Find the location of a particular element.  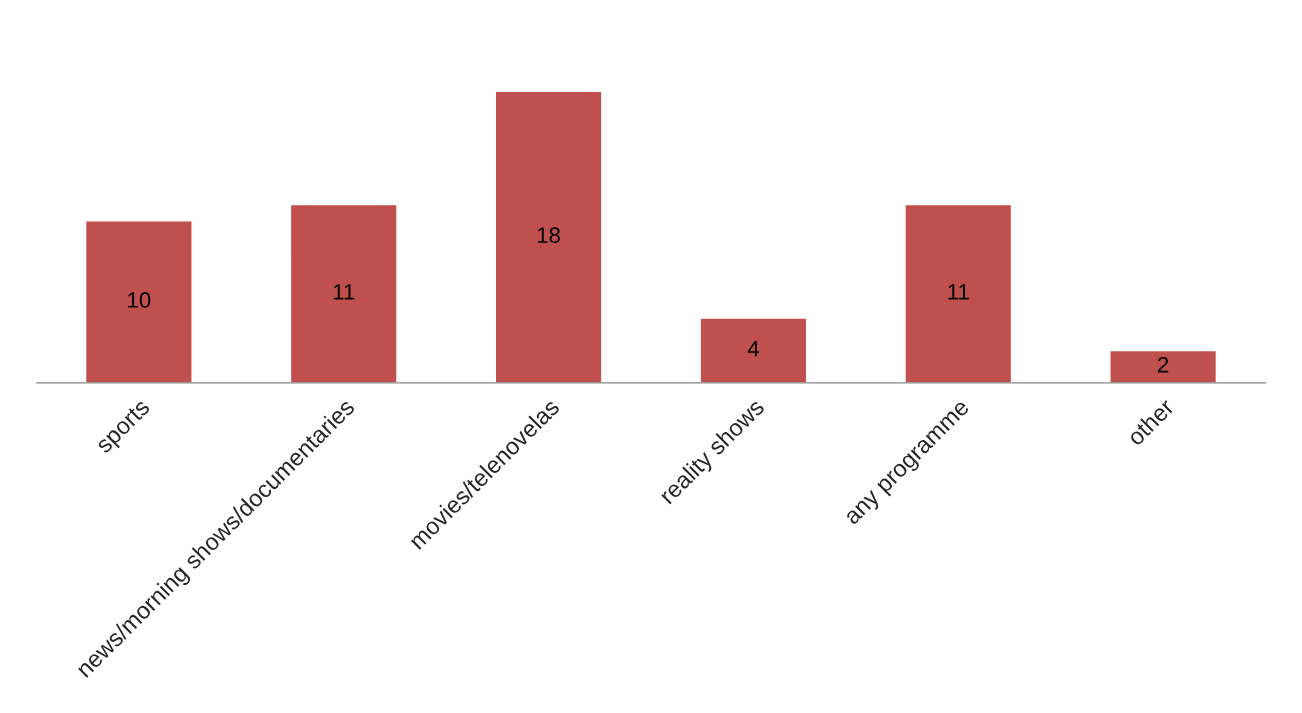

data-label: 2 is located at coordinates (1163, 364).